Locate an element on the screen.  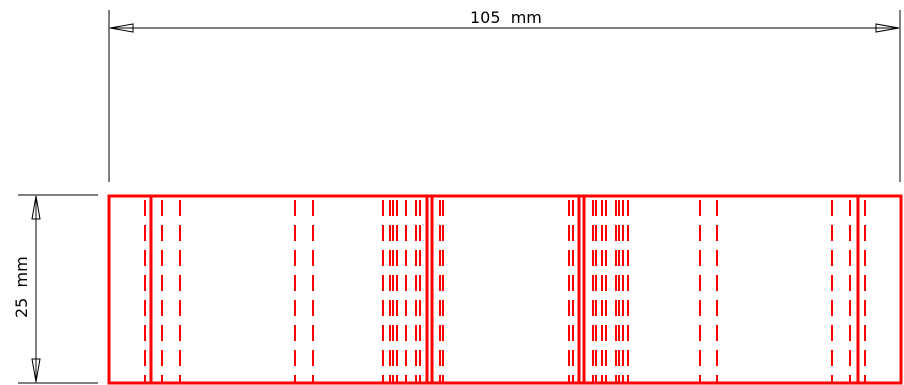
width-dimension-label: 105 mm is located at coordinates (506, 17).